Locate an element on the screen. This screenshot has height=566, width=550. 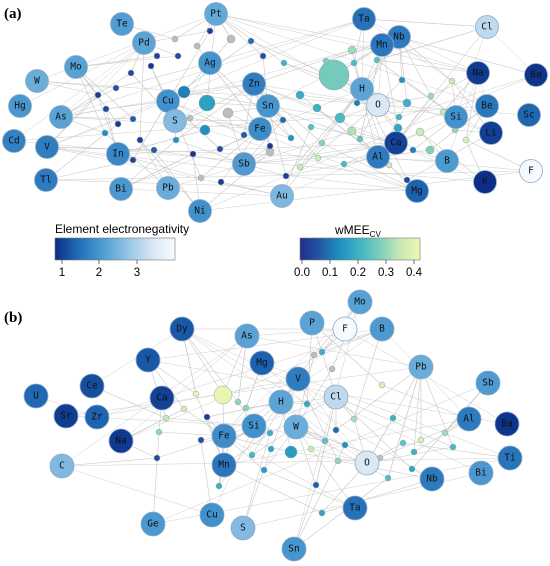
panel-a-element-zn: Zn is located at coordinates (254, 84).